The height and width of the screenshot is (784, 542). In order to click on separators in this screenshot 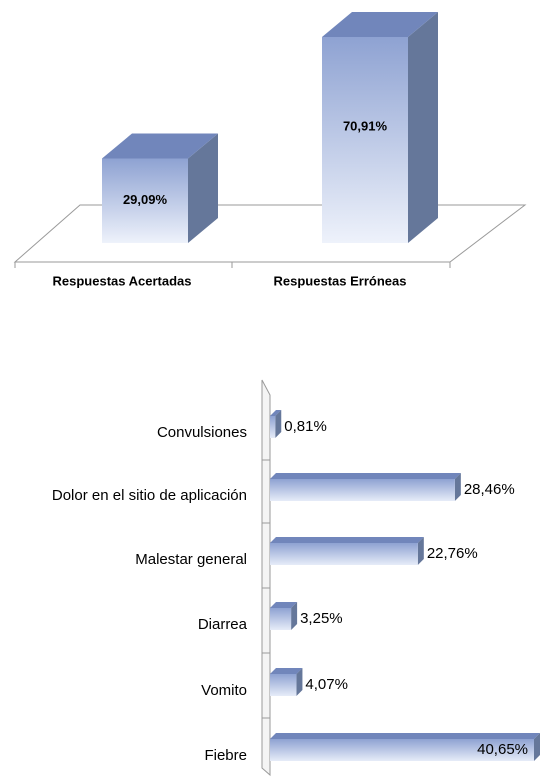, I will do `click(266, 589)`.